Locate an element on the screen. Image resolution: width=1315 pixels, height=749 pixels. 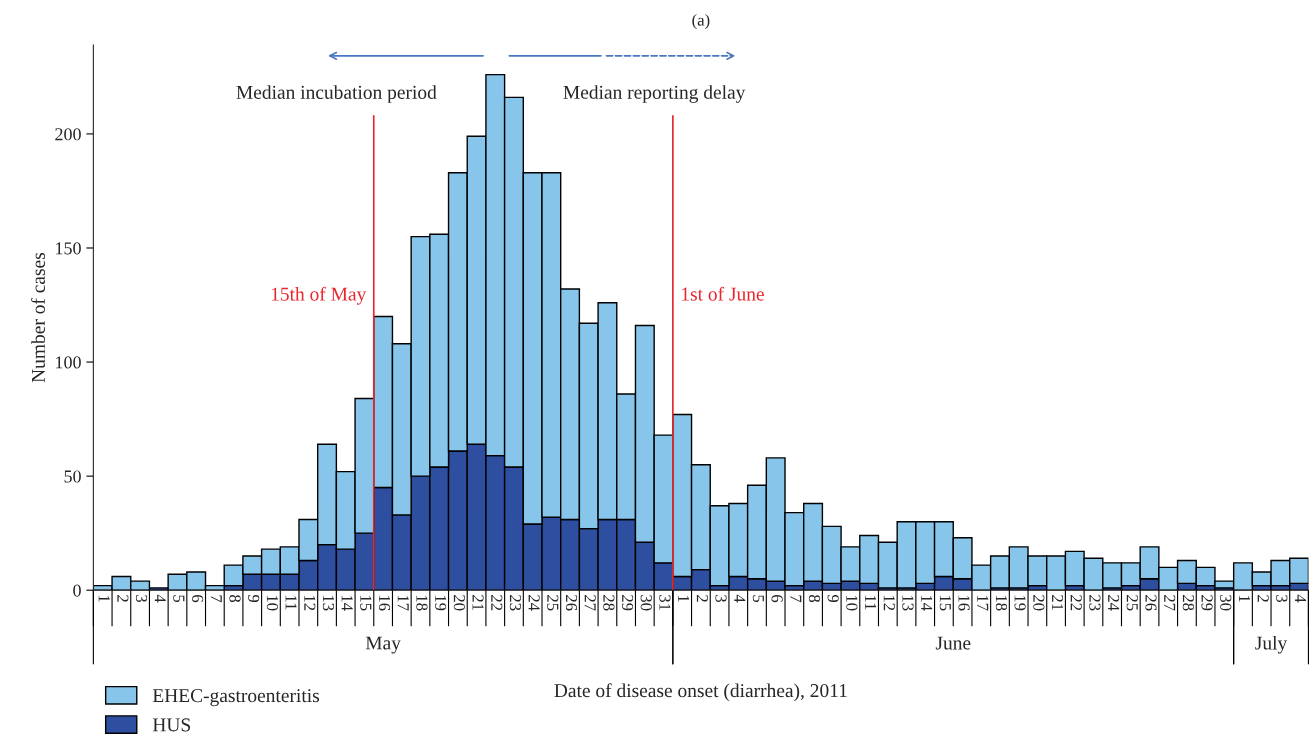
annotation: Median reporting delay is located at coordinates (654, 94).